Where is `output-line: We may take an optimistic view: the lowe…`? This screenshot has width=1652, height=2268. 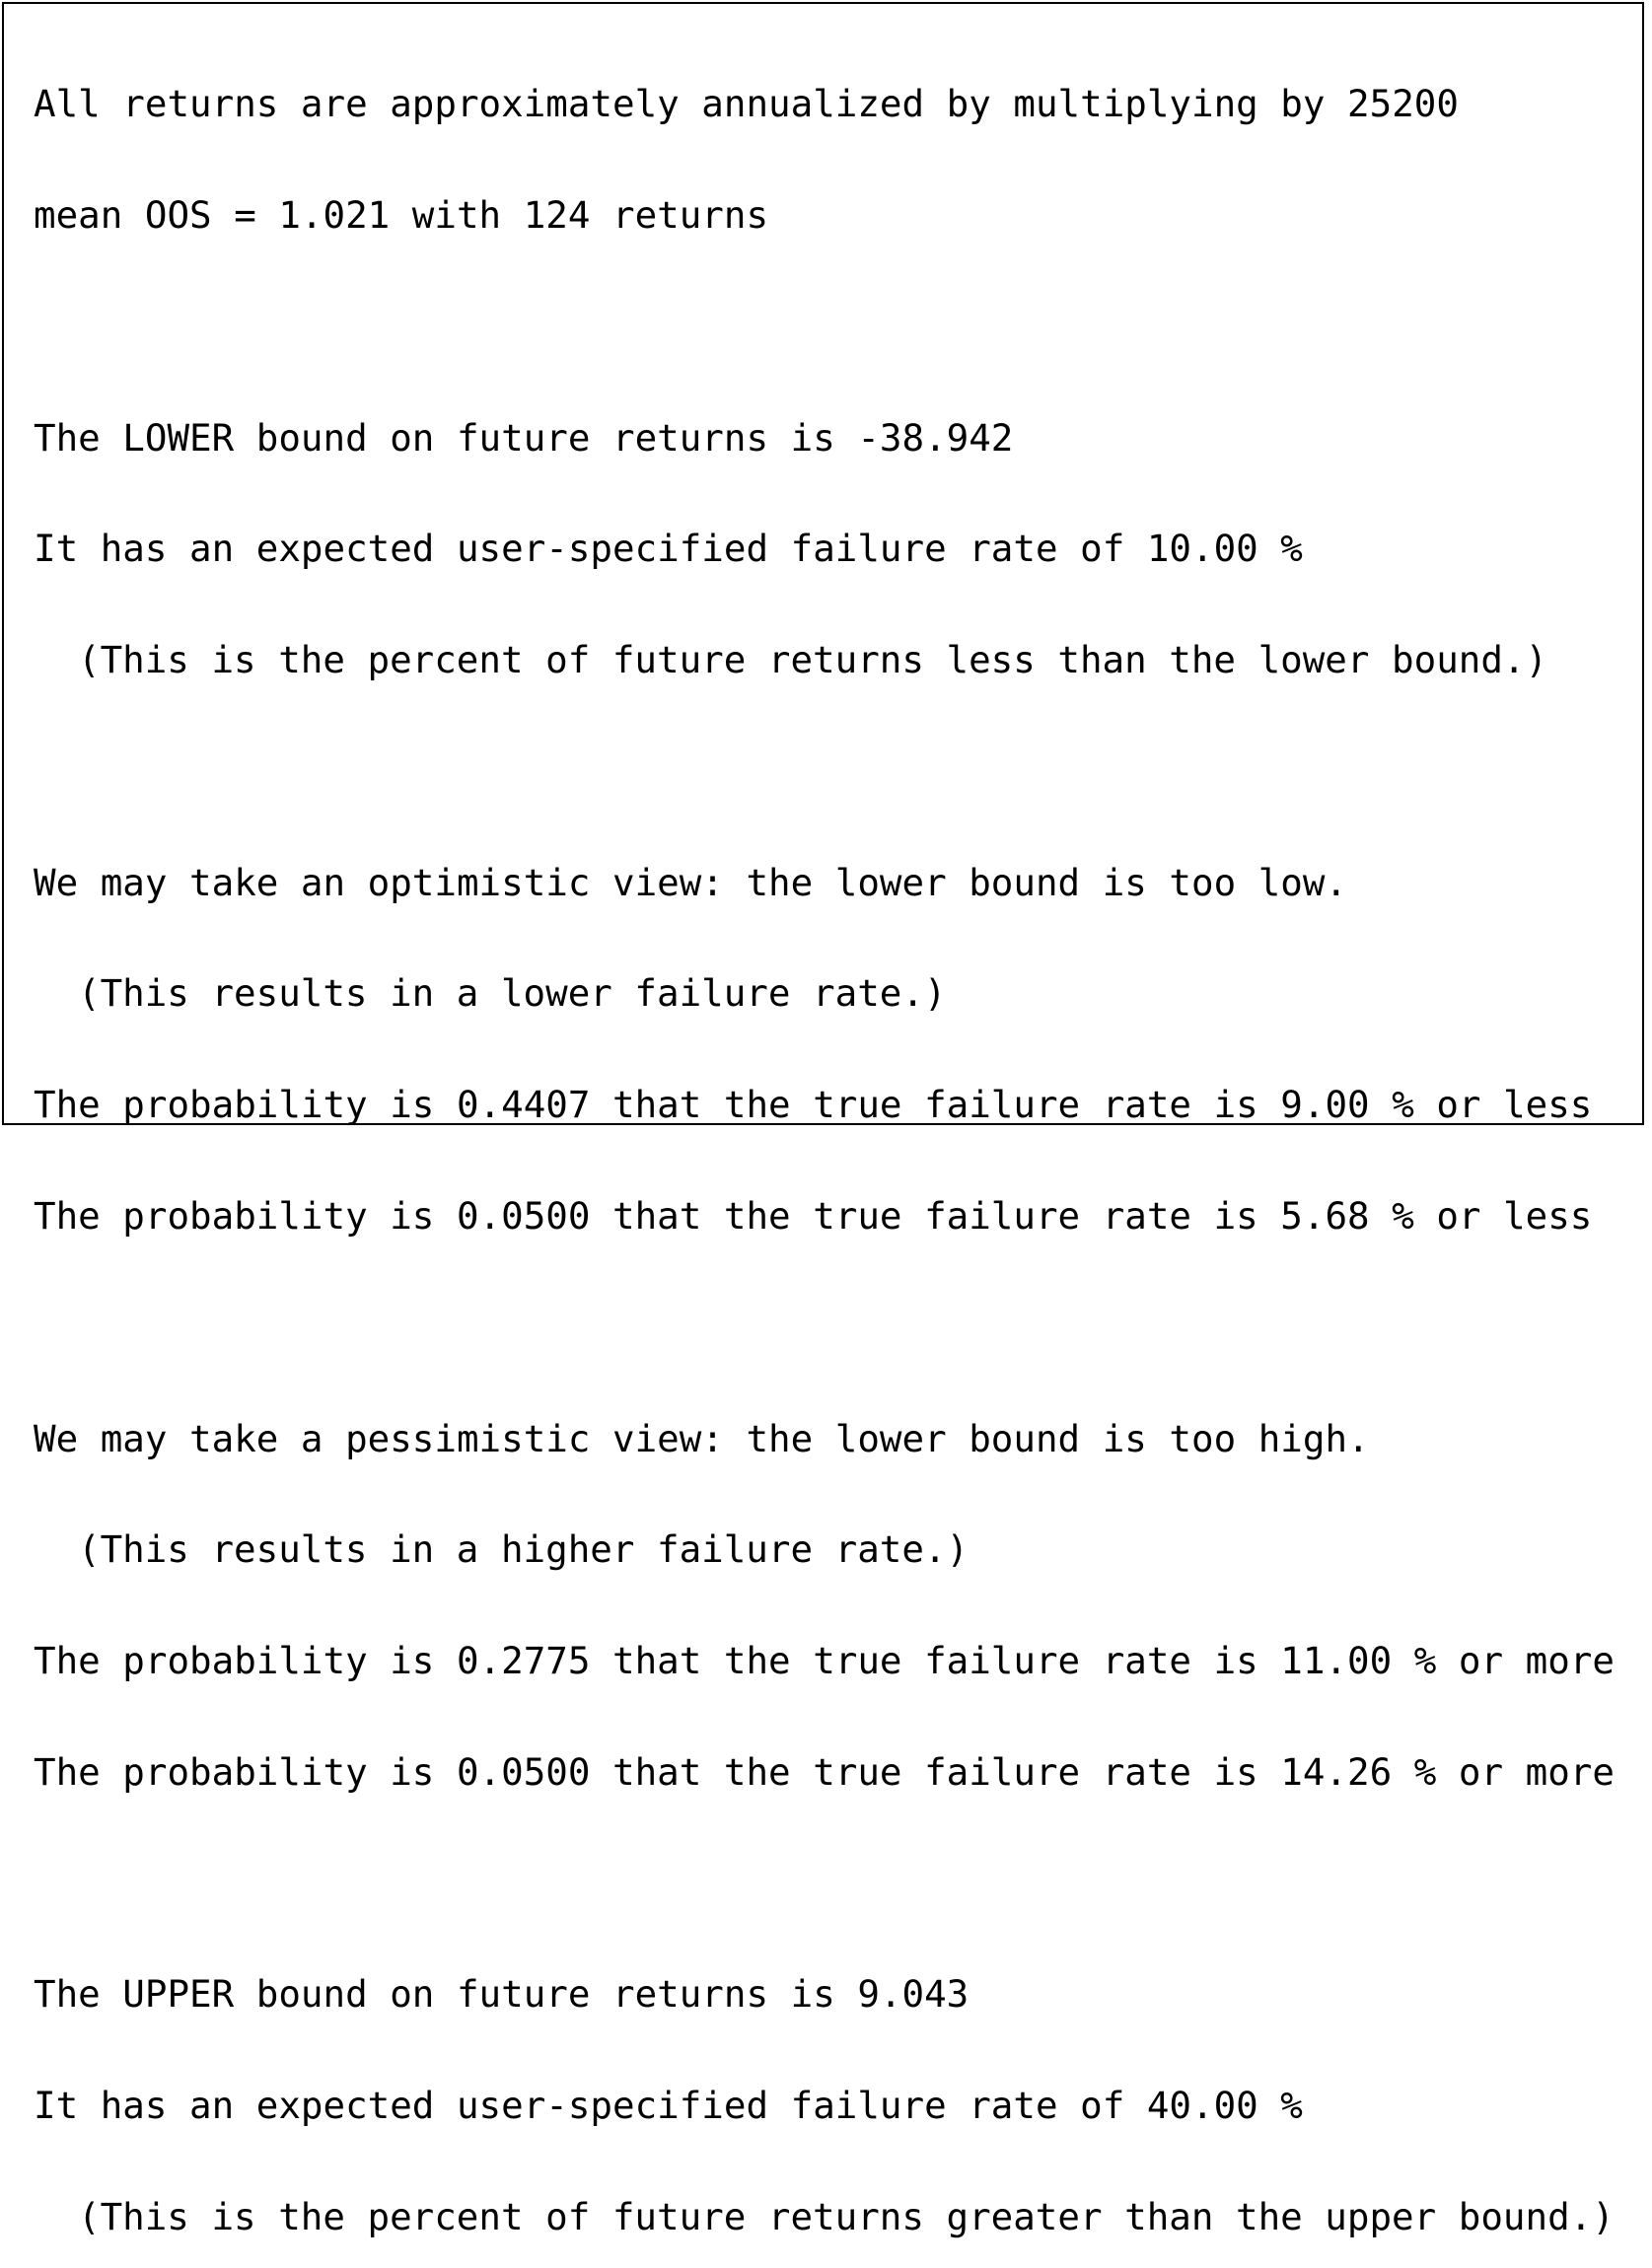
output-line: We may take an optimistic view: the lowe… is located at coordinates (691, 882).